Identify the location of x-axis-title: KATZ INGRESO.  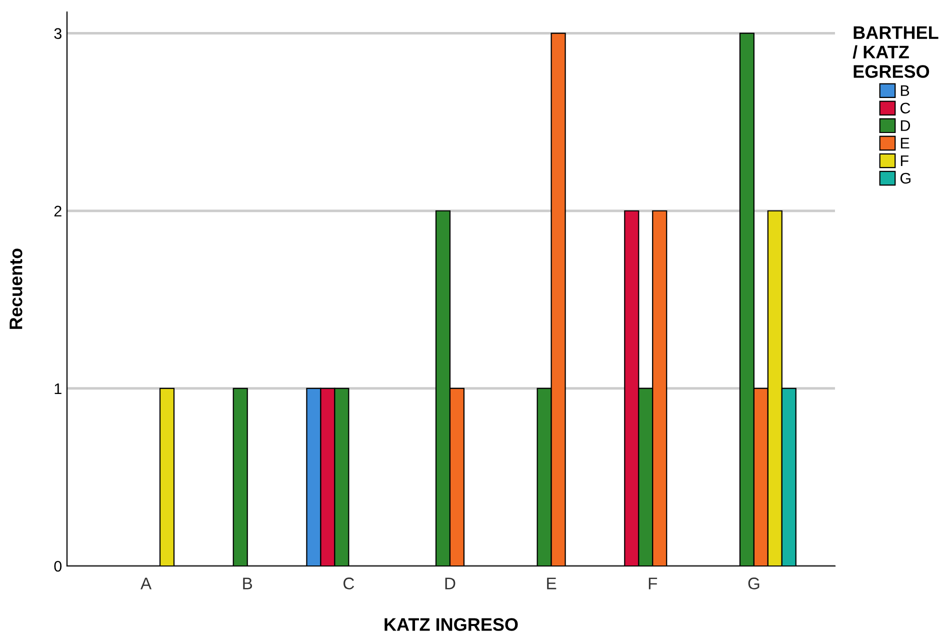
(451, 624).